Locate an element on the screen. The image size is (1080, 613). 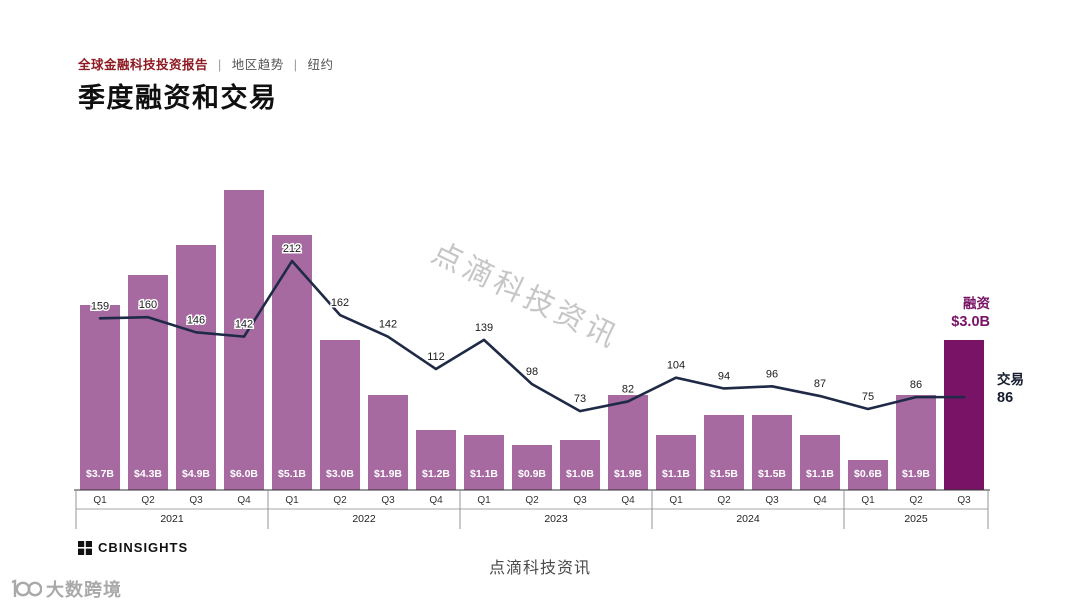
deal-count-label: 73 is located at coordinates (580, 399).